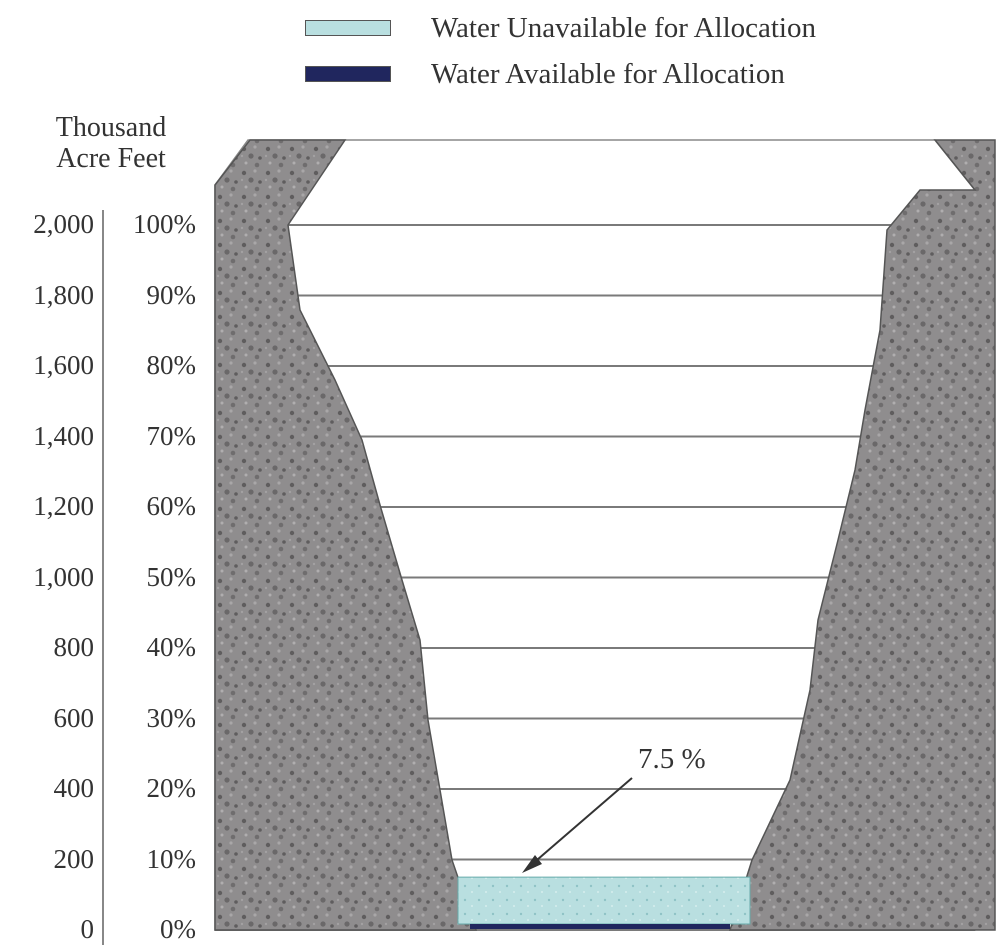 Image resolution: width=999 pixels, height=945 pixels. What do you see at coordinates (171, 788) in the screenshot?
I see `right-axis-tick-label: 20%` at bounding box center [171, 788].